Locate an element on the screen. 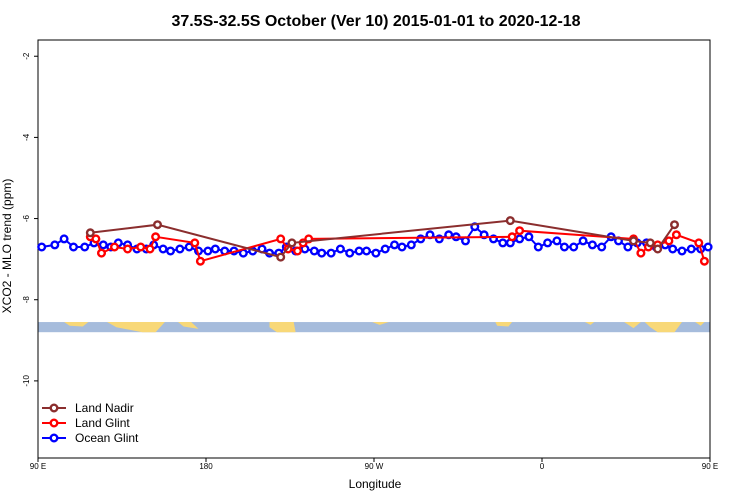 The image size is (750, 500). legend-marker-ocean-glint is located at coordinates (54, 438).